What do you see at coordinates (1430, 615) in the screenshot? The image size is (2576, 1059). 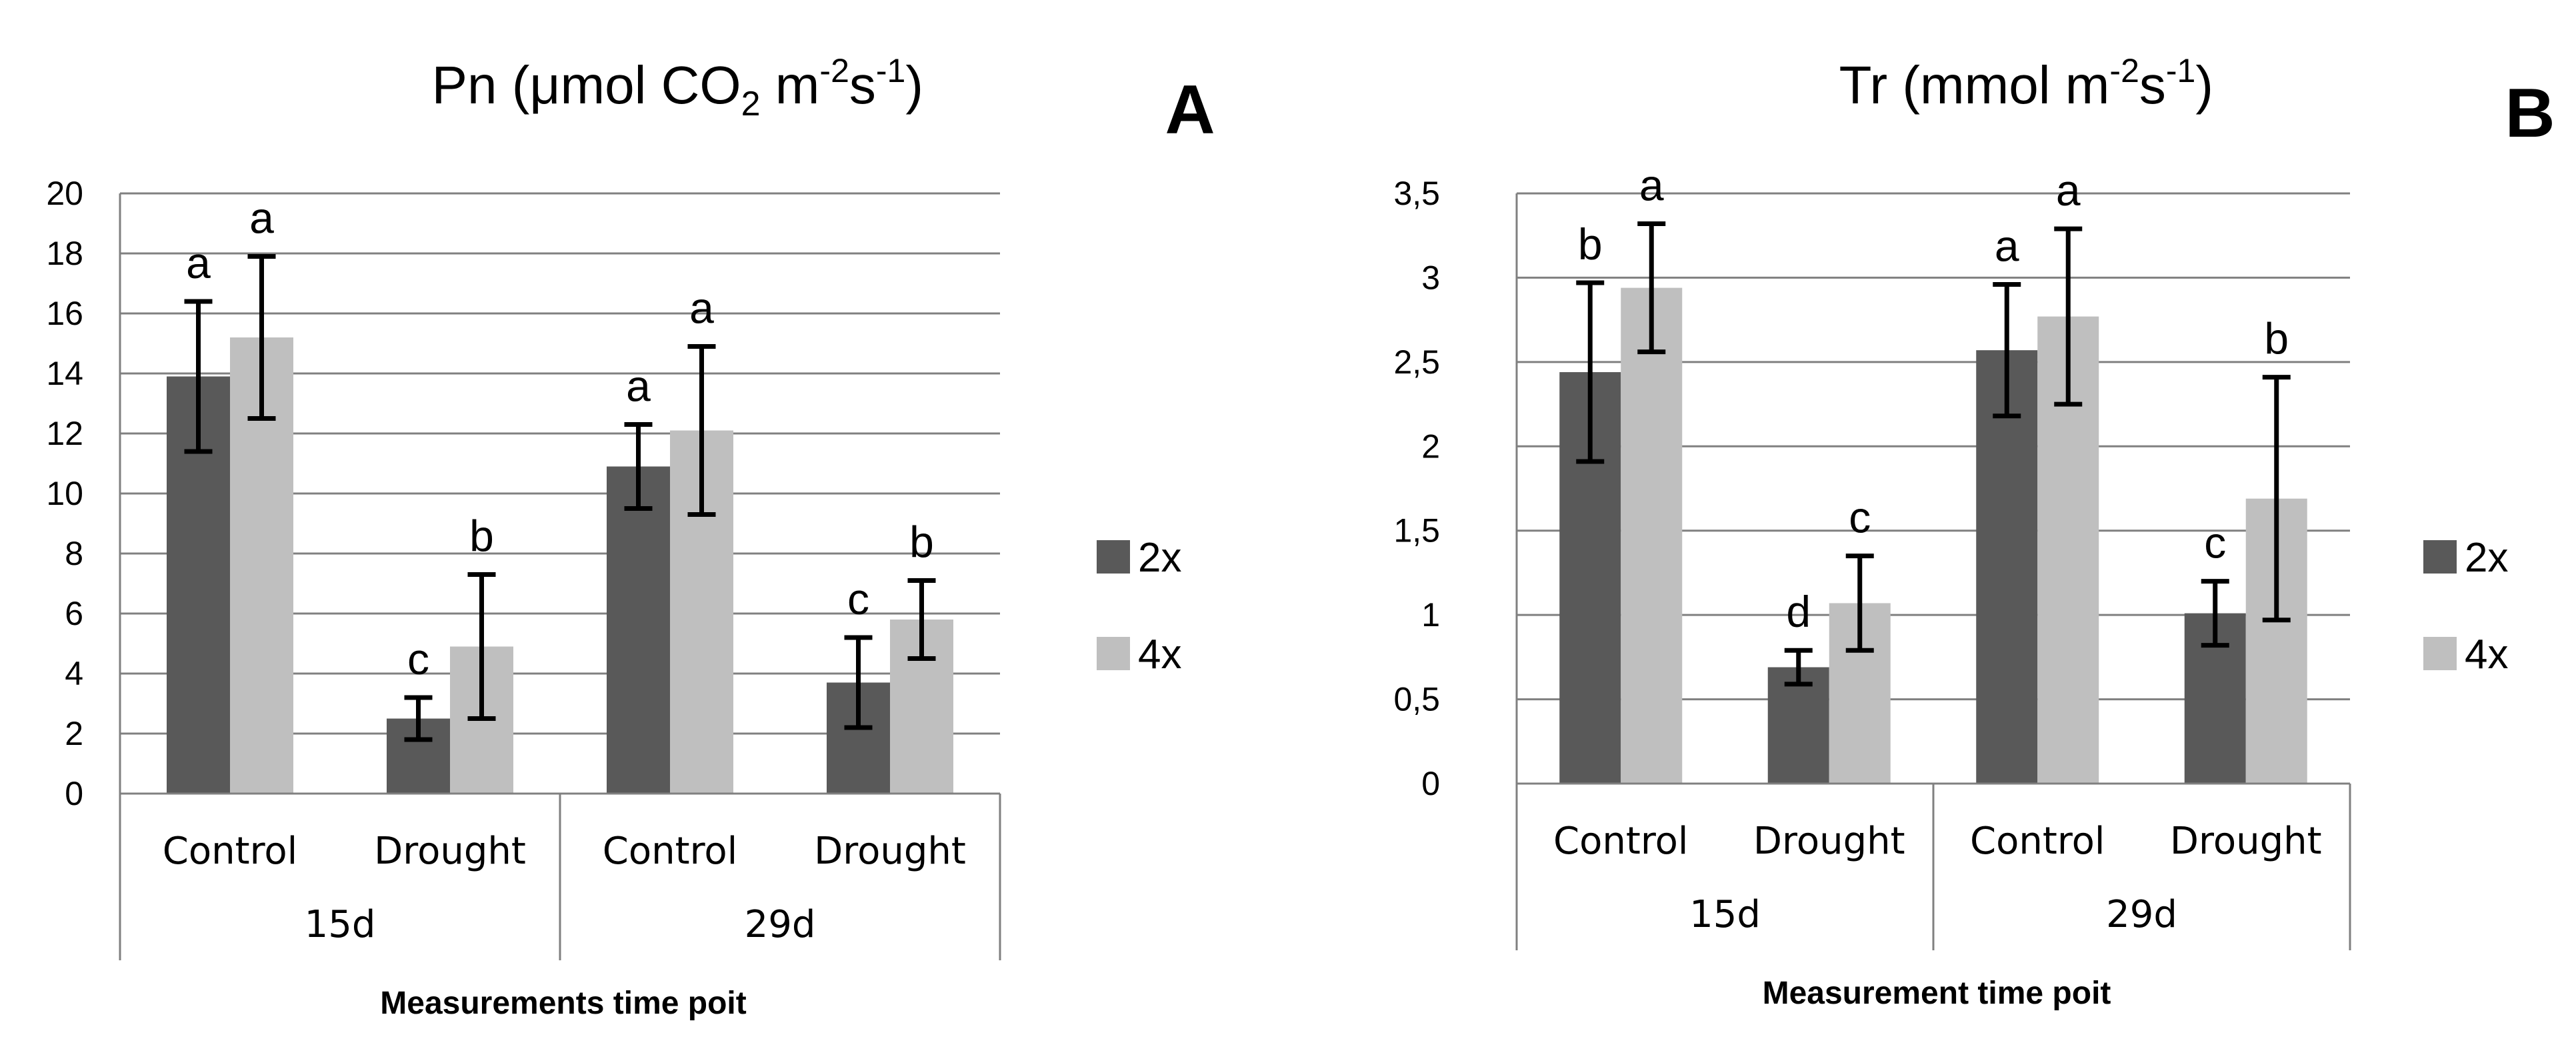 I see `y-tick-label: 1` at bounding box center [1430, 615].